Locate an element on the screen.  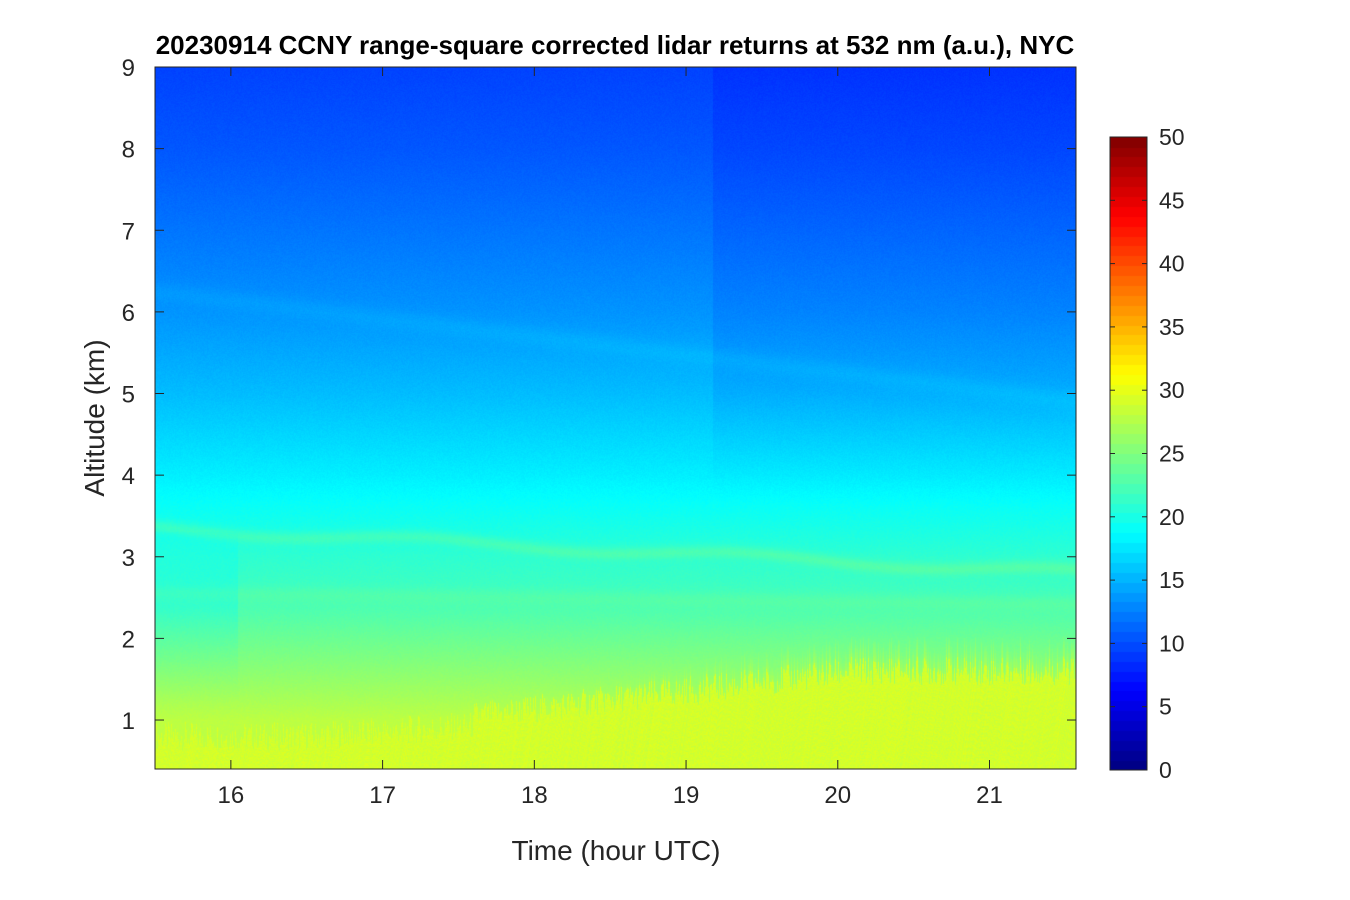
colorbar-ticks: 0 5 10 15 20 25 30 35 40 45 50 is located at coordinates (1147, 453).